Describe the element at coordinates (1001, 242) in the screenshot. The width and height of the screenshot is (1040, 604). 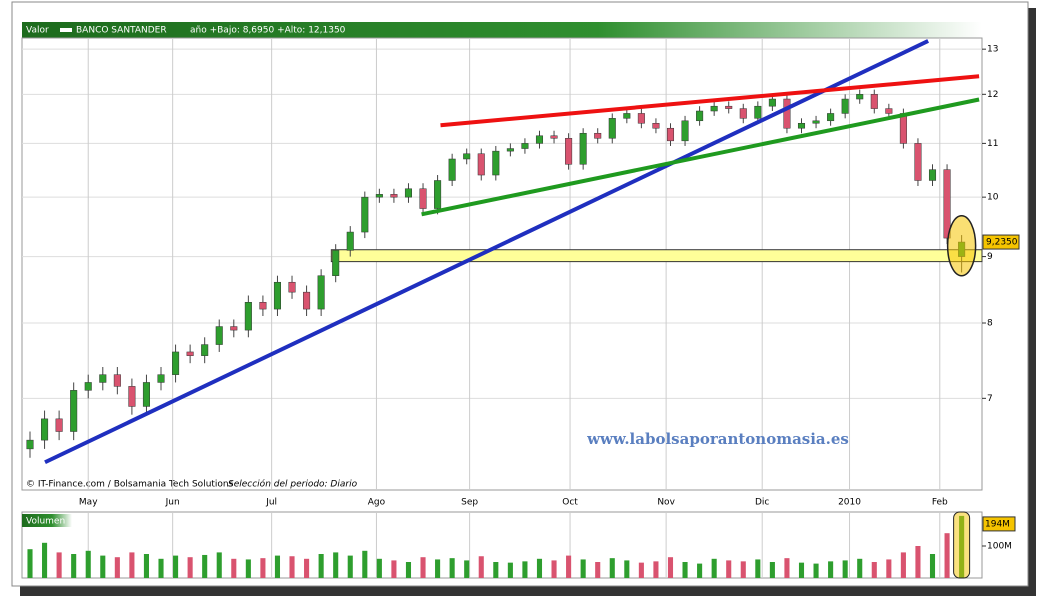
I see `last-price-box` at that location.